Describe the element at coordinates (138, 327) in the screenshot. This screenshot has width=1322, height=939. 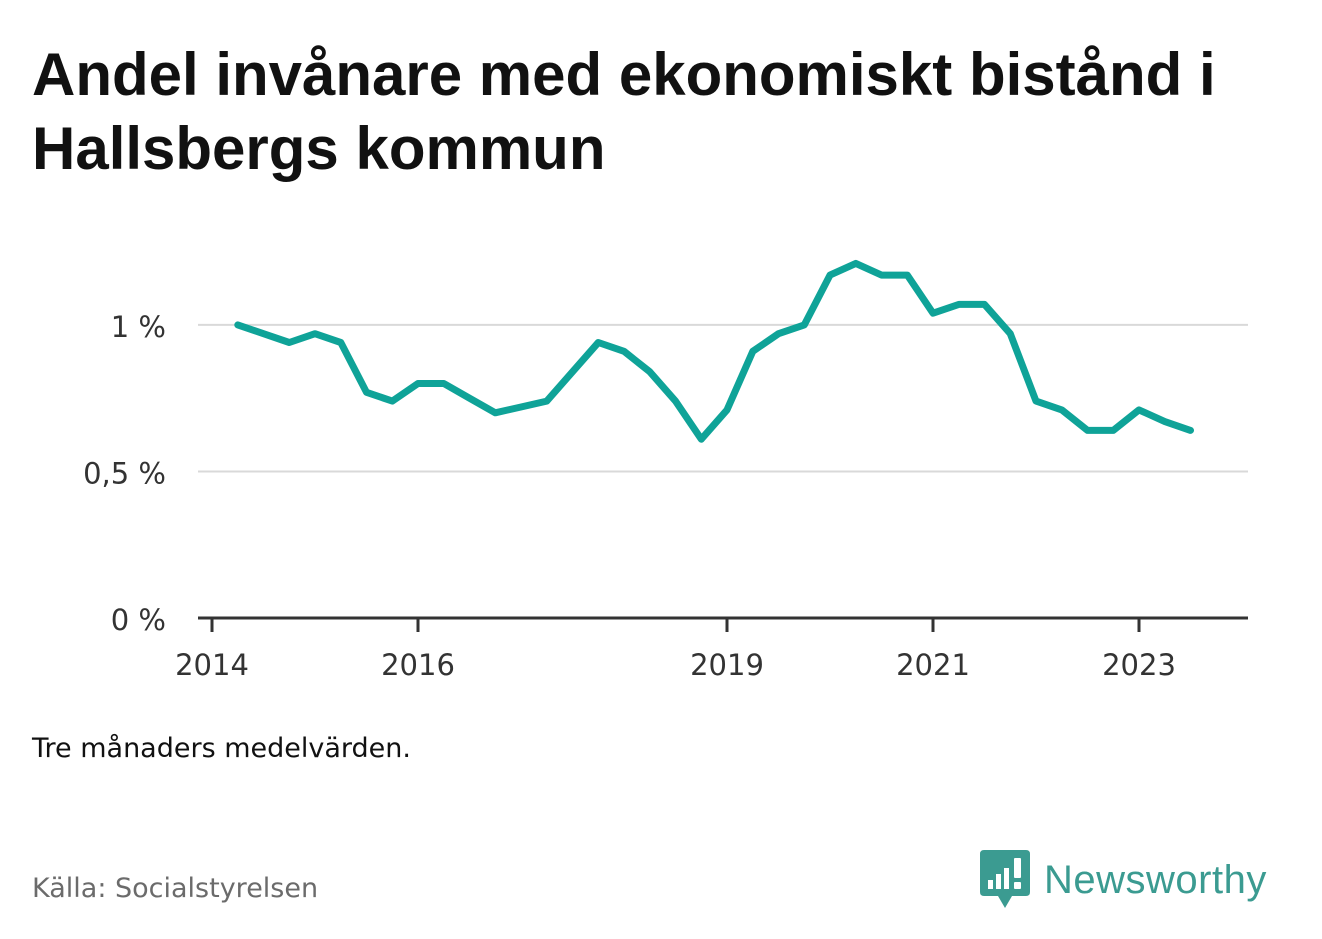
I see `y-tick-label: 1 %` at that location.